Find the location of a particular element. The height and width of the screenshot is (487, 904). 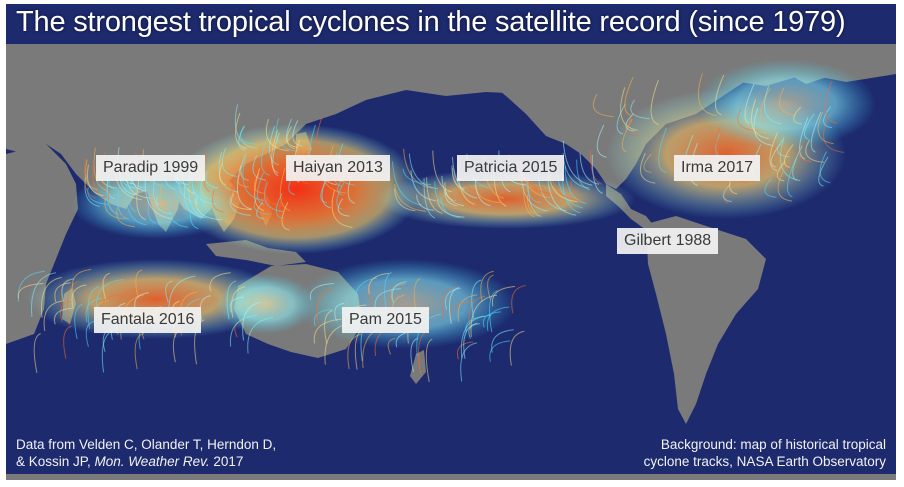

label-patricia: Patricia 2015 is located at coordinates (511, 168).